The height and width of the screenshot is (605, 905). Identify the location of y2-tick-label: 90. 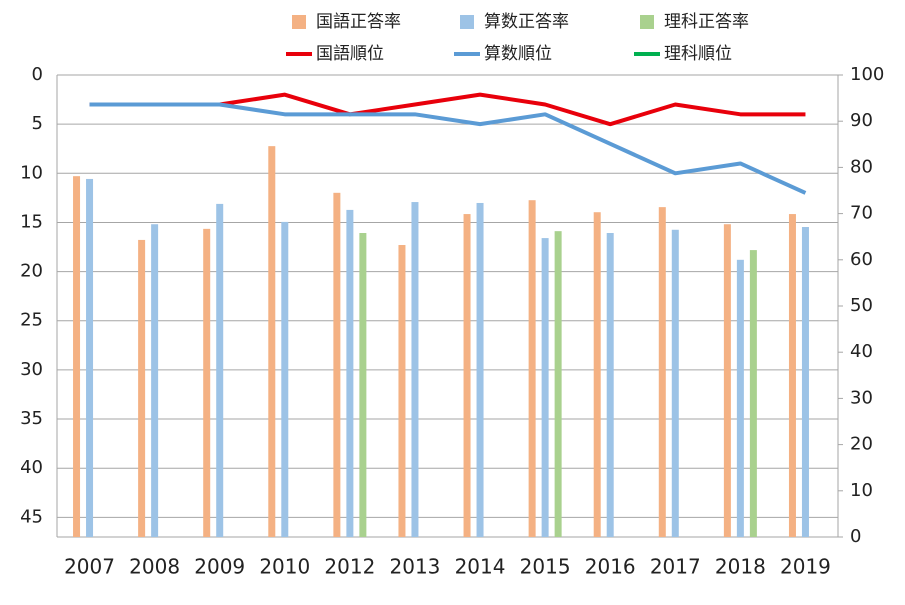
(861, 120).